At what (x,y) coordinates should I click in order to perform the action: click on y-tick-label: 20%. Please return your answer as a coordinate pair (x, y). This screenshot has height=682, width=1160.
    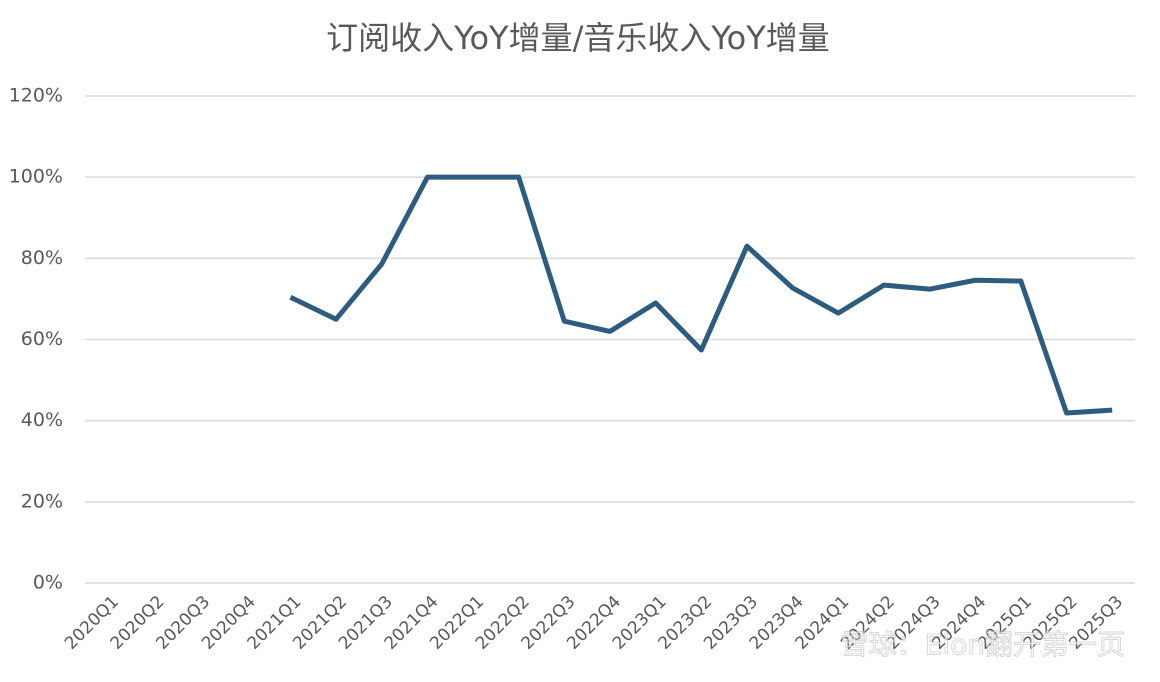
    Looking at the image, I should click on (42, 501).